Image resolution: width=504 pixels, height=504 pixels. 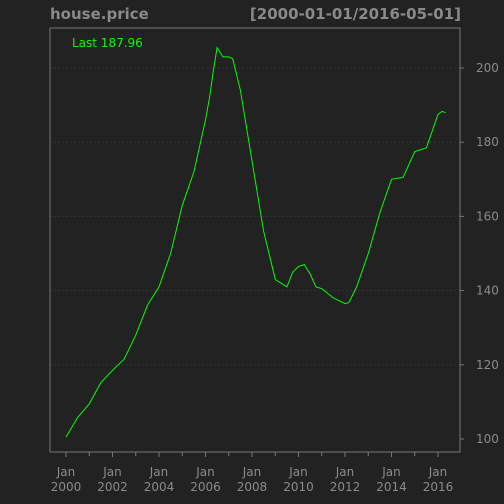 What do you see at coordinates (252, 487) in the screenshot?
I see `x-tick-year-2008: 2008` at bounding box center [252, 487].